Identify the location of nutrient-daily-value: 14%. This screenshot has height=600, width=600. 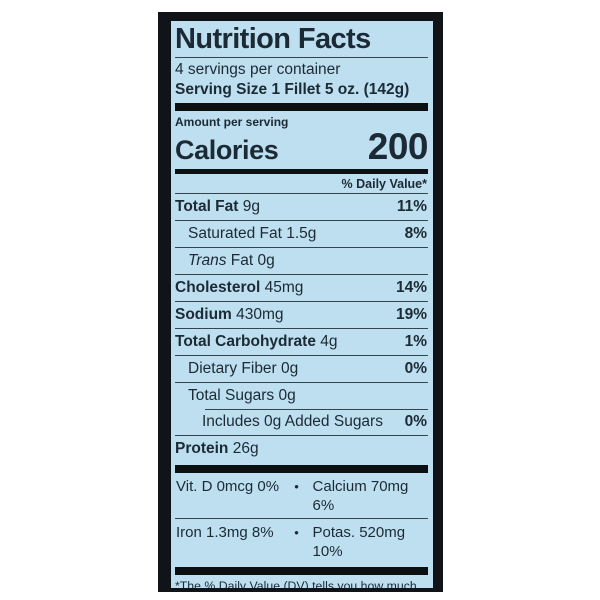
(411, 287).